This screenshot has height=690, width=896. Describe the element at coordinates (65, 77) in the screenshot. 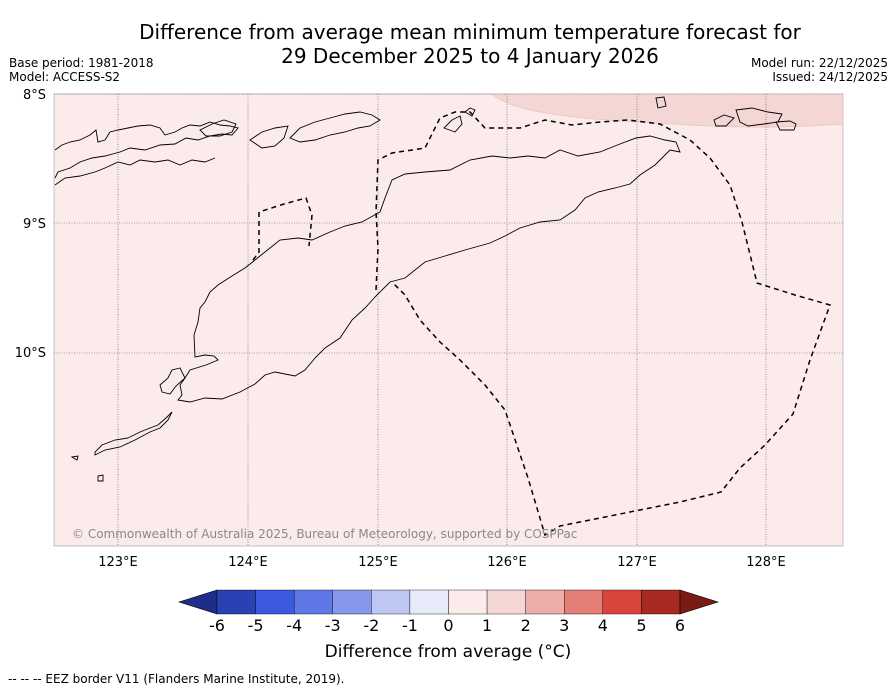

I see `model-name: Model: ACCESS-S2` at that location.